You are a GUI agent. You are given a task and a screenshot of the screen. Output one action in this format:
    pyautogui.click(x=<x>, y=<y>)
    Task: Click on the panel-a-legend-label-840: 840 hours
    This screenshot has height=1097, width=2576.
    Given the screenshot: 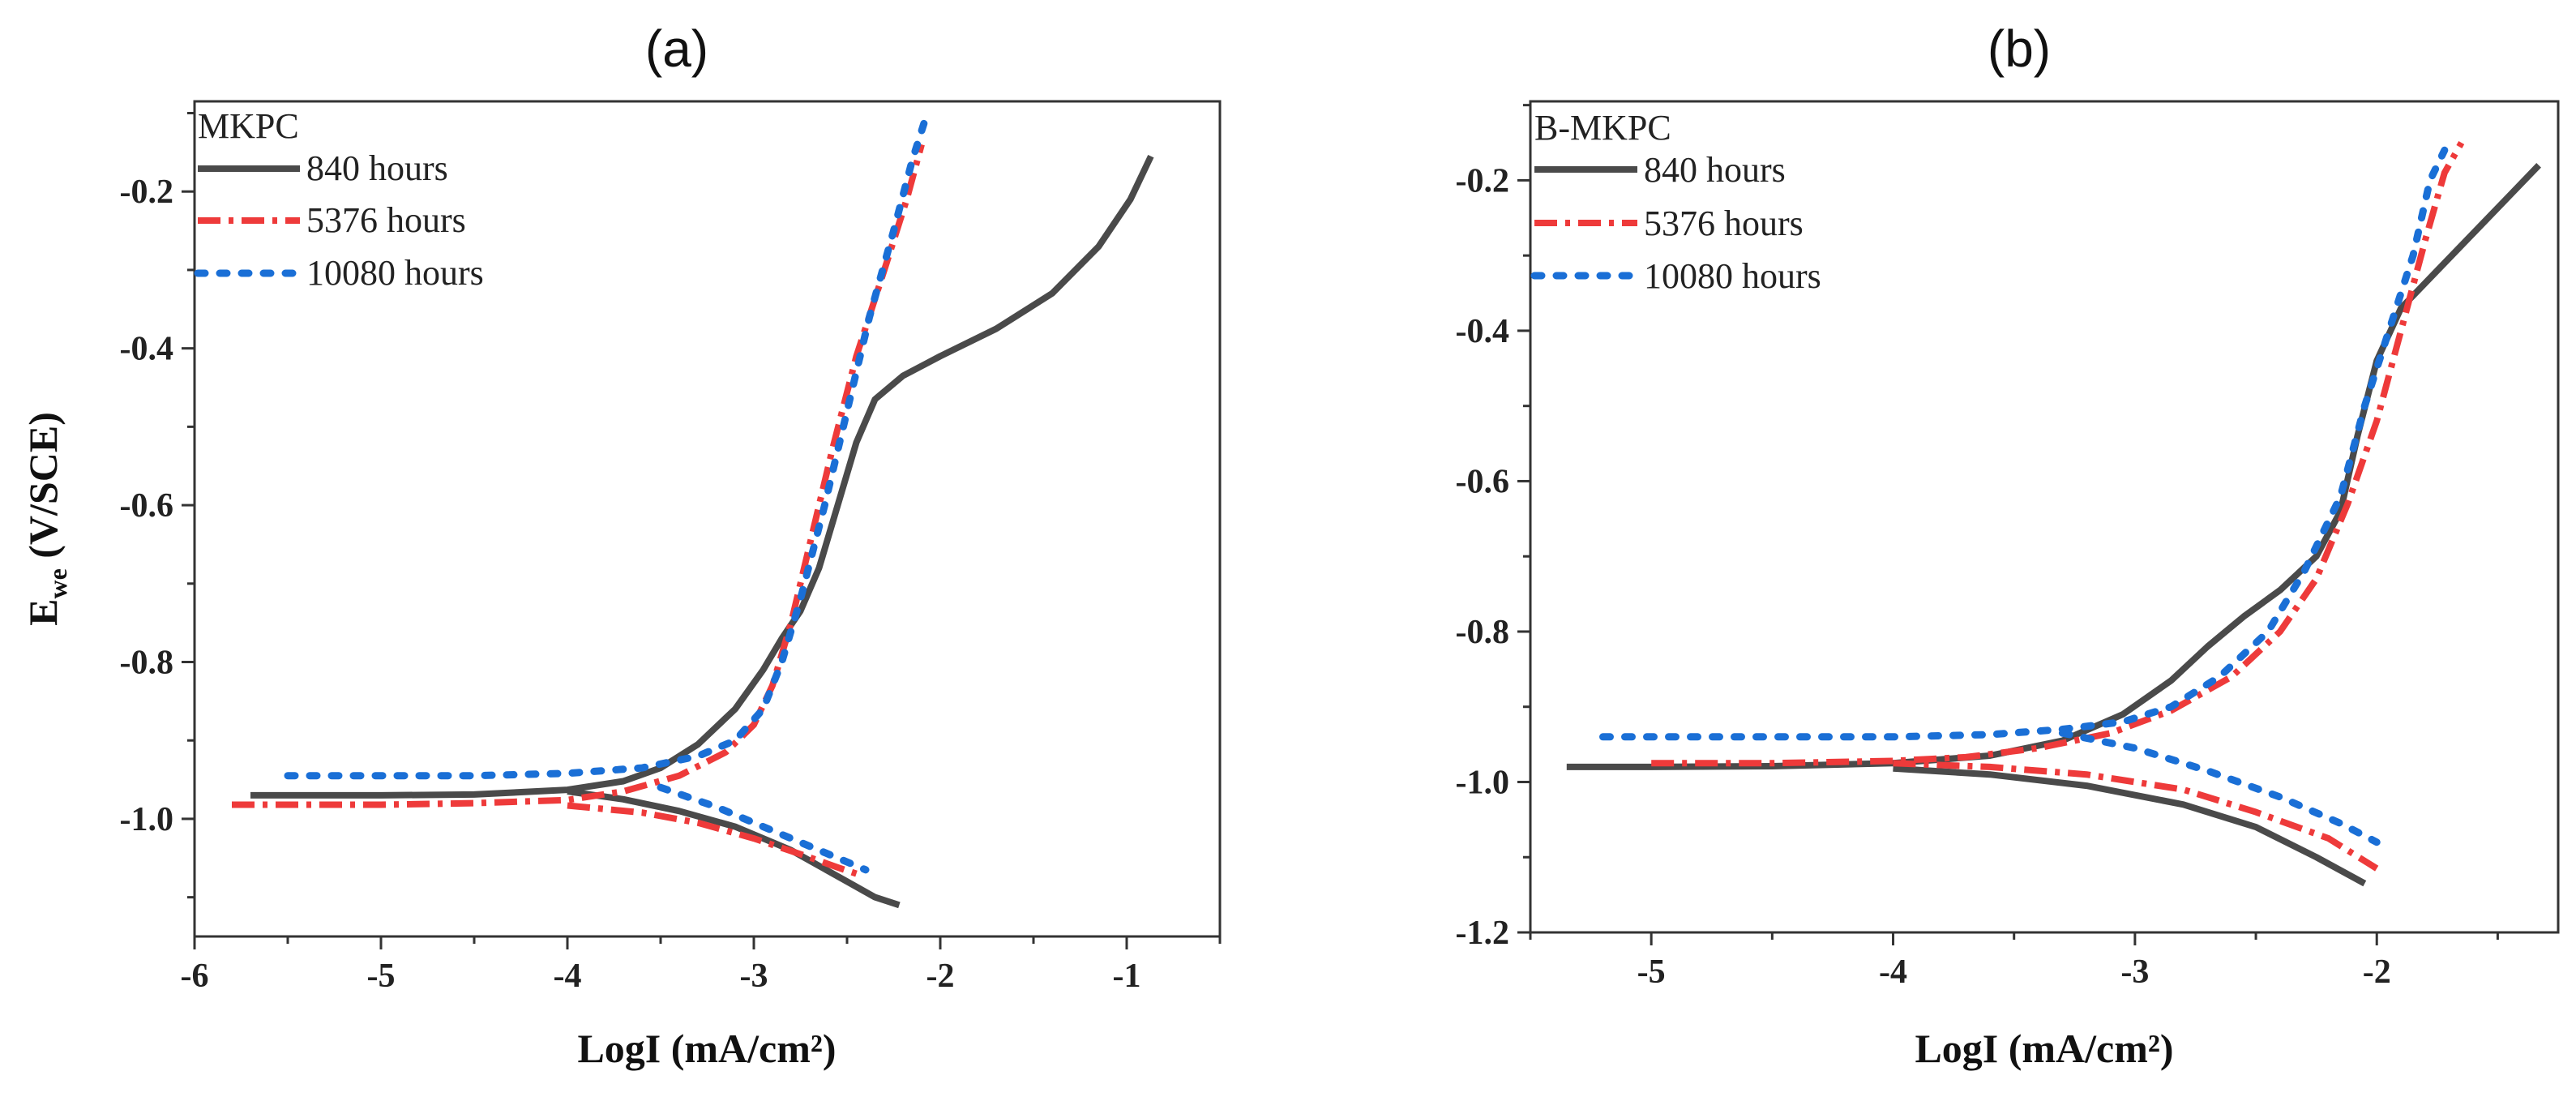 What is the action you would take?
    pyautogui.click(x=377, y=168)
    